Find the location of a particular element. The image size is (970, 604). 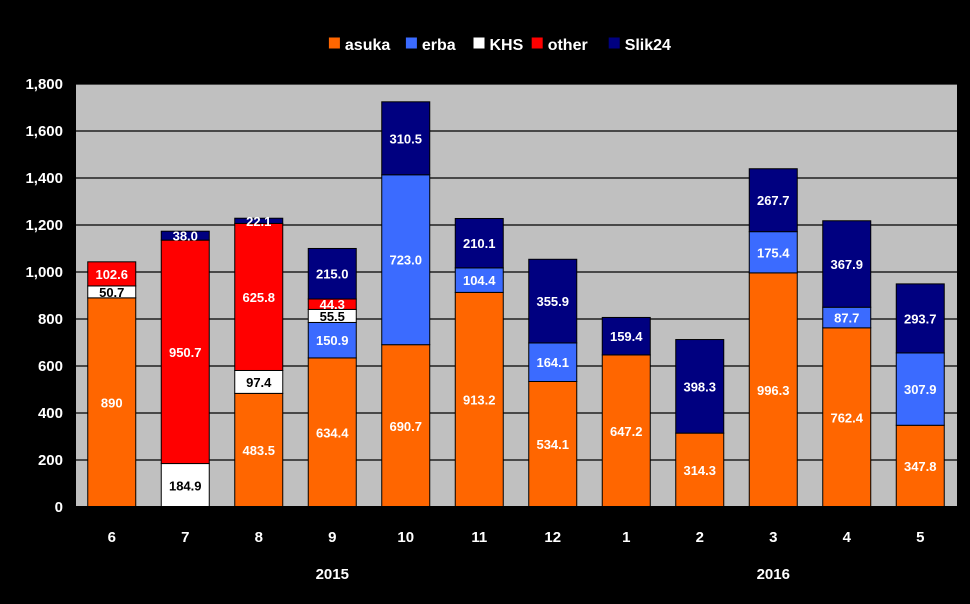

legend-label: erba is located at coordinates (439, 45).